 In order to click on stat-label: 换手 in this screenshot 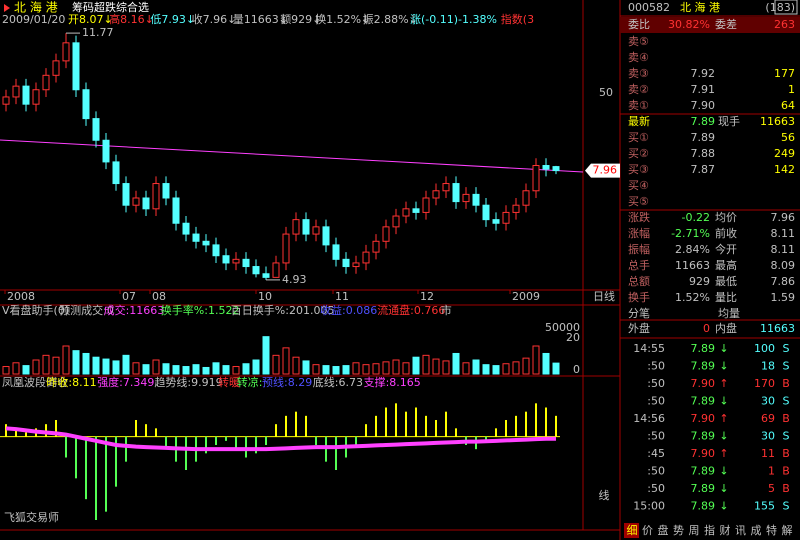, I will do `click(639, 297)`.